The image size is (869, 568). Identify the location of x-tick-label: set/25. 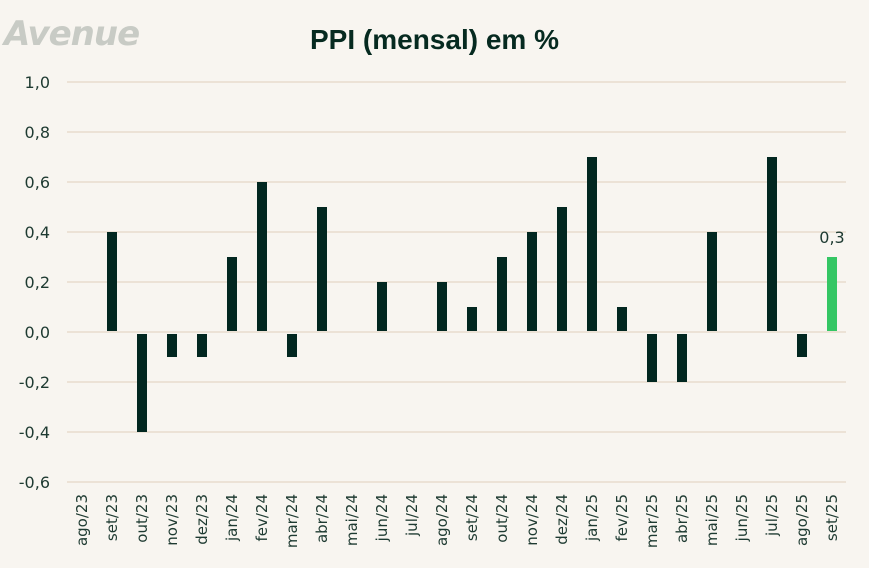
(832, 517).